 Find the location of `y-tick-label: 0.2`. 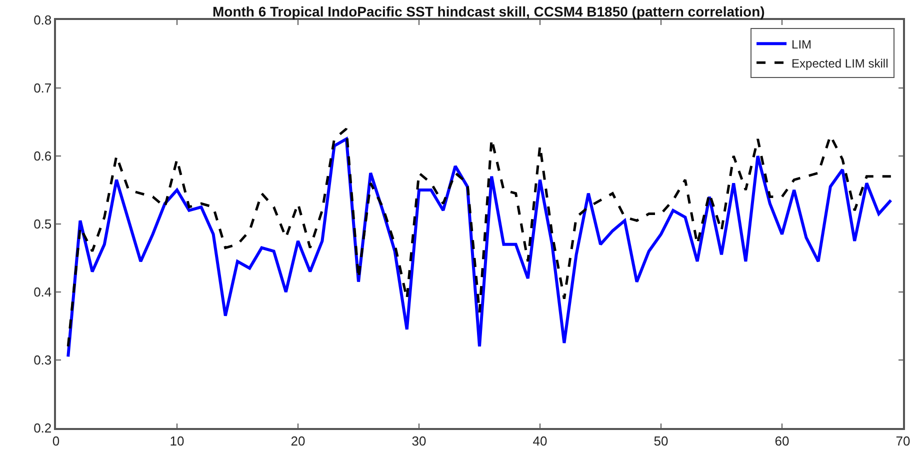

y-tick-label: 0.2 is located at coordinates (43, 428).